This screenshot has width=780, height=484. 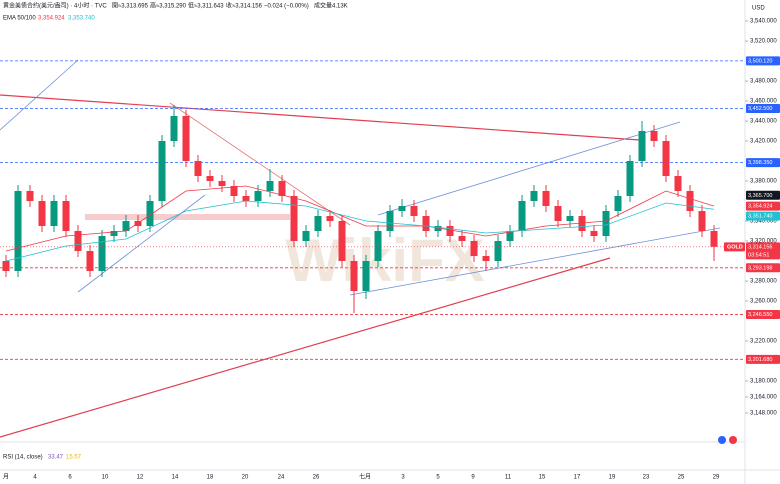 What do you see at coordinates (403, 478) in the screenshot?
I see `x-tick-label: 3` at bounding box center [403, 478].